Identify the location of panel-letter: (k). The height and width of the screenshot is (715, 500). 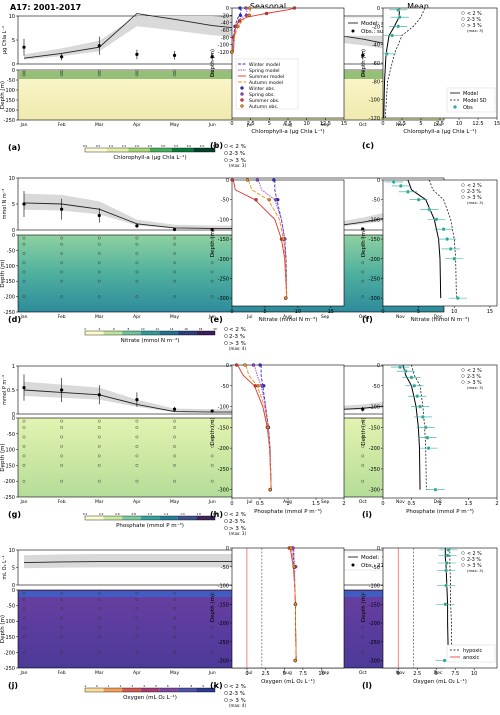
(216, 685).